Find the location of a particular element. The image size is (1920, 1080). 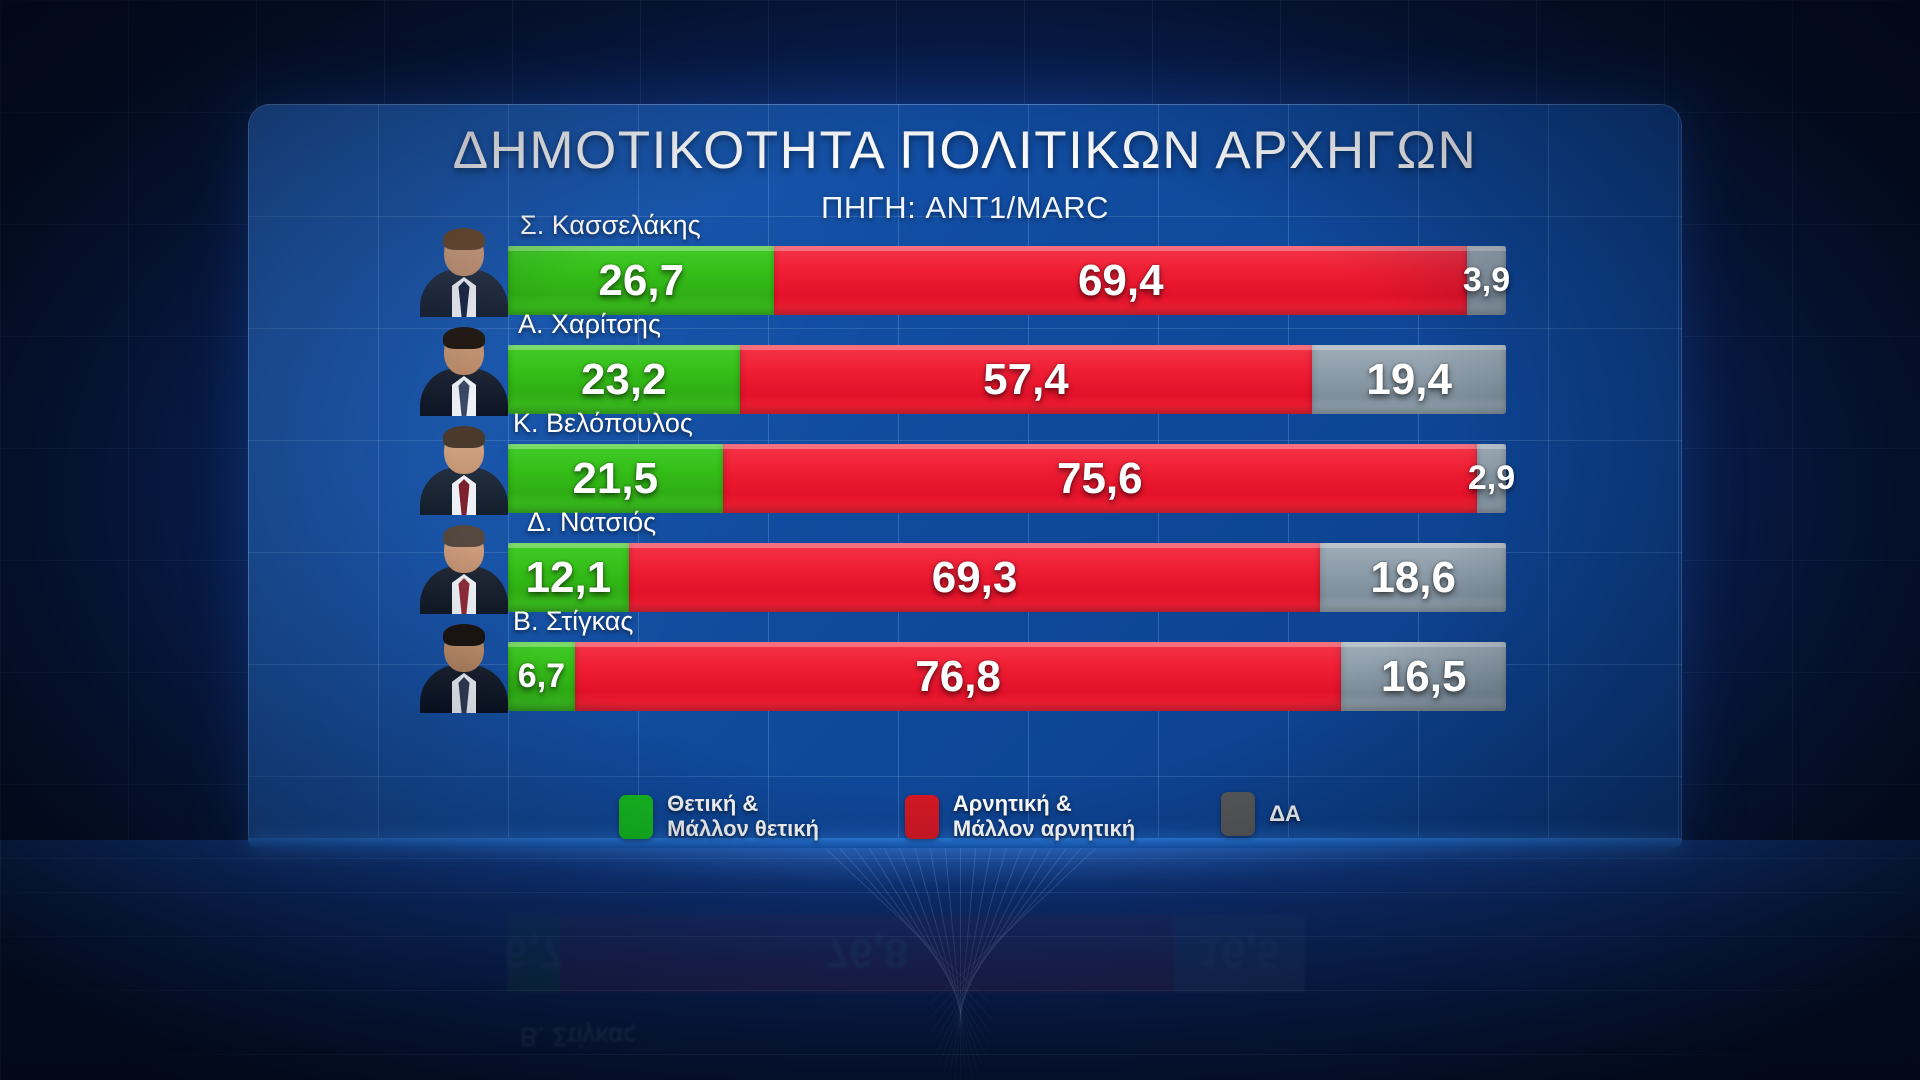

legend-swatch-dontknow is located at coordinates (1238, 814).